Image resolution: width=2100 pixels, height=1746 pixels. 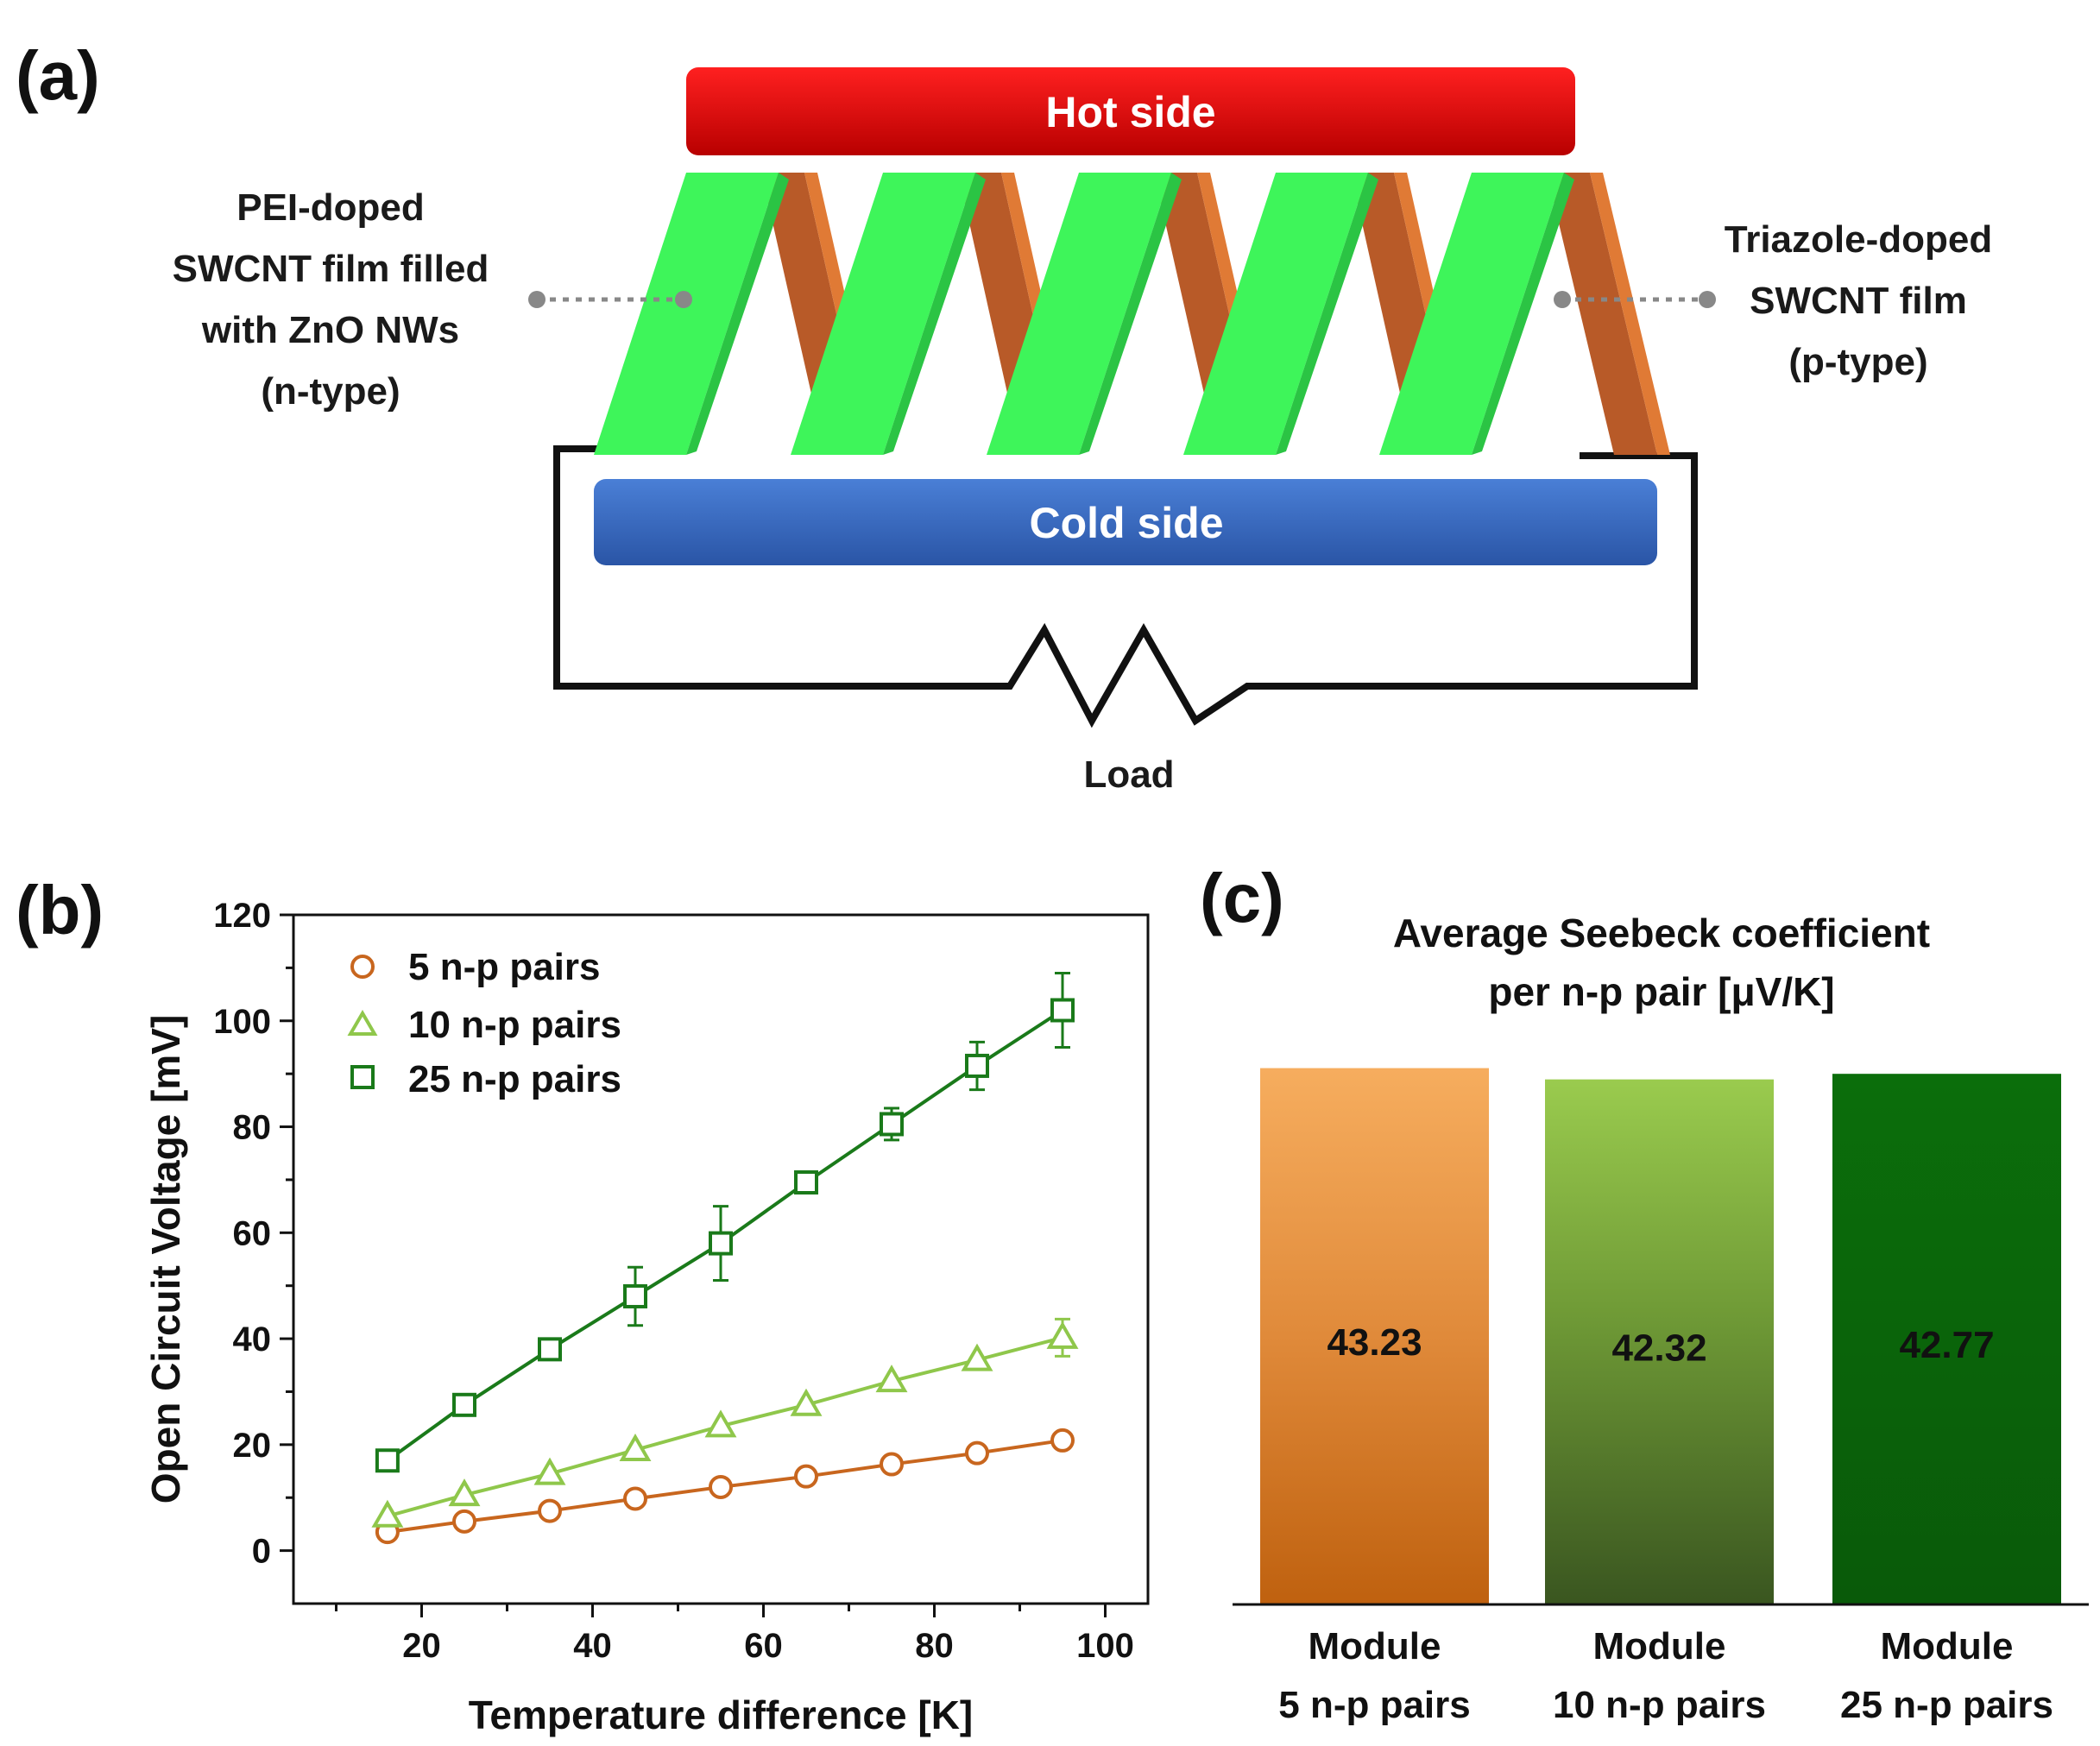 I want to click on panel-b-letter: (b), so click(x=60, y=910).